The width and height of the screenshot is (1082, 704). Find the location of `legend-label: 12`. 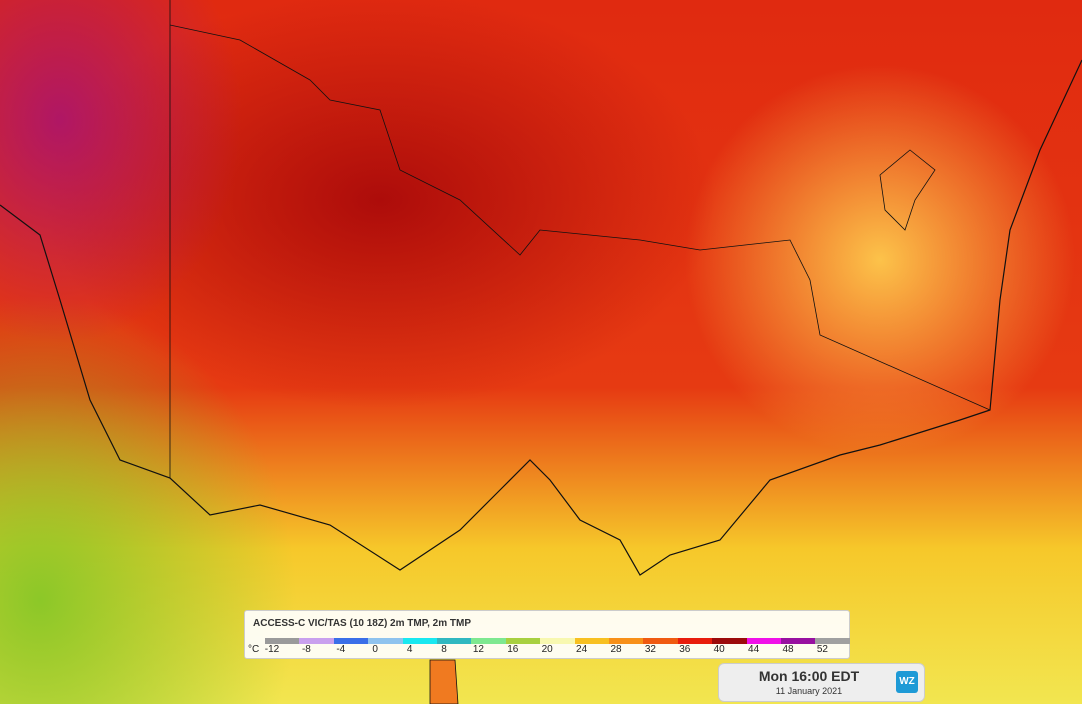

legend-label: 12 is located at coordinates (478, 649).